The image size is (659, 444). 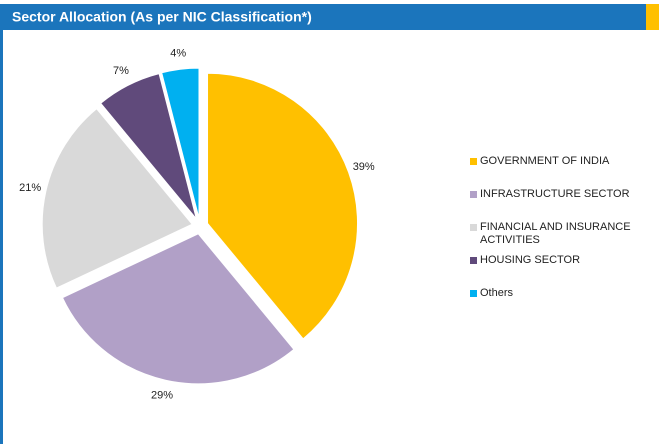 What do you see at coordinates (162, 396) in the screenshot?
I see `data-label: 29%` at bounding box center [162, 396].